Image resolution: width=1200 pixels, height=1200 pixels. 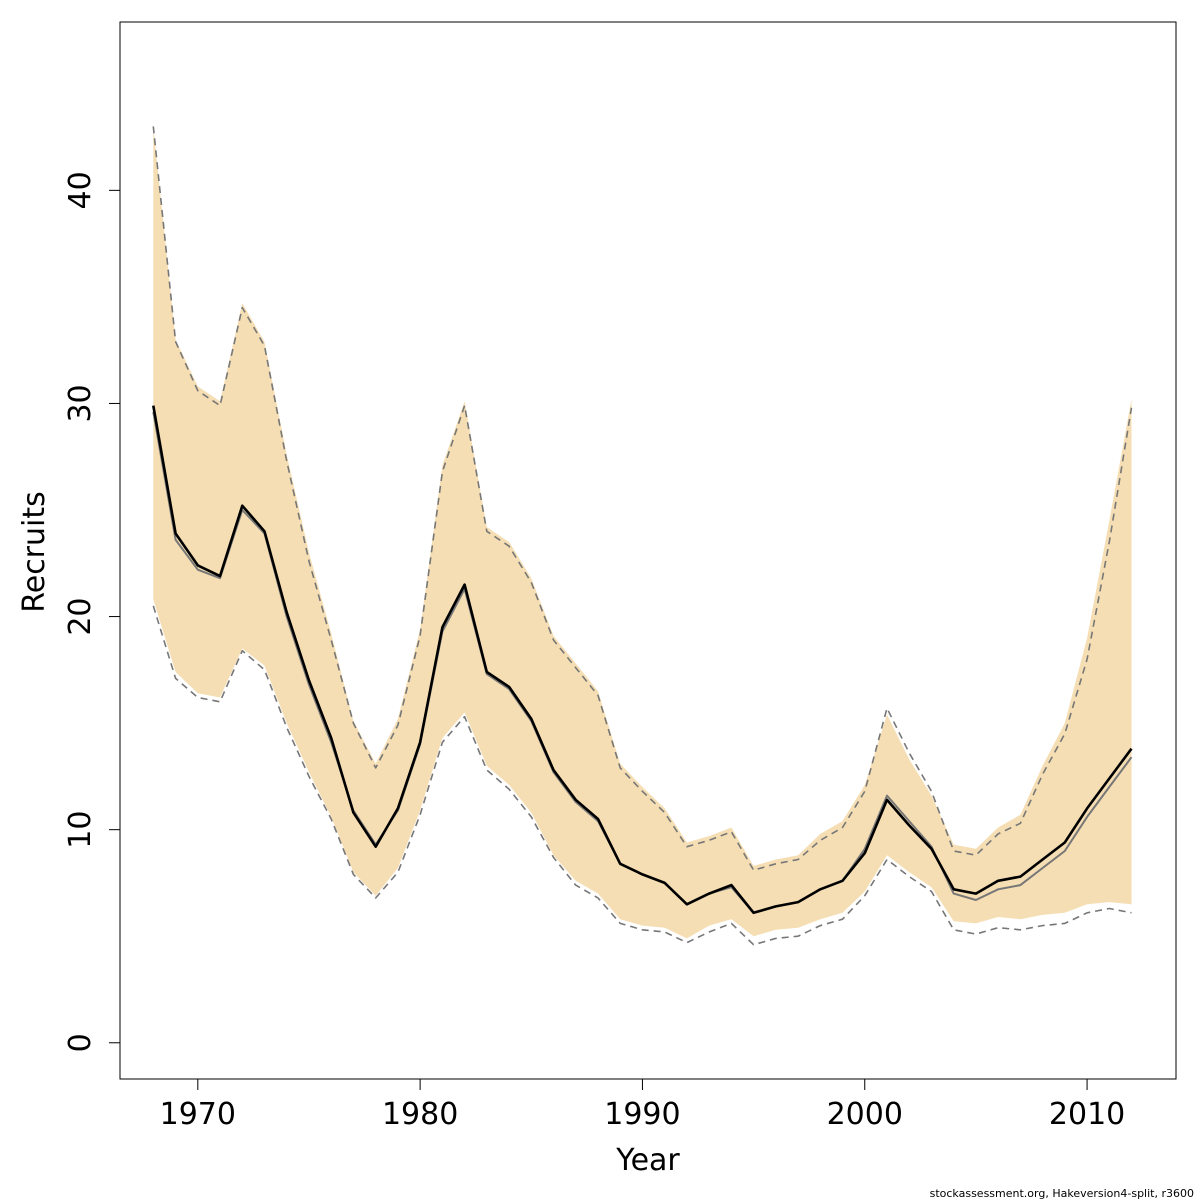 What do you see at coordinates (420, 1114) in the screenshot?
I see `x-tick-label: 1980` at bounding box center [420, 1114].